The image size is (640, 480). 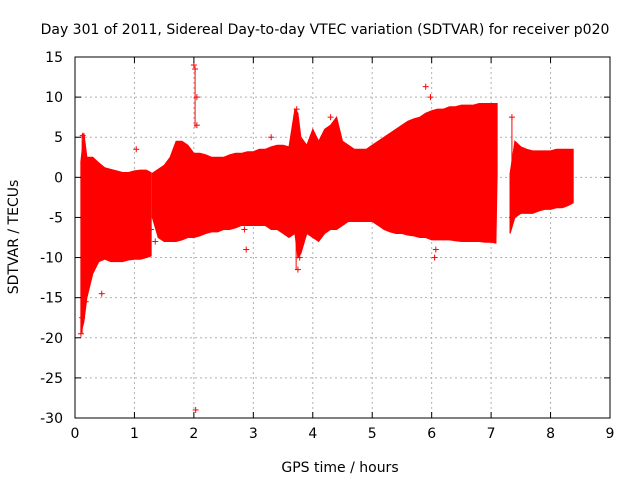 I want to click on y-tick-label: -15, so click(x=51, y=299).